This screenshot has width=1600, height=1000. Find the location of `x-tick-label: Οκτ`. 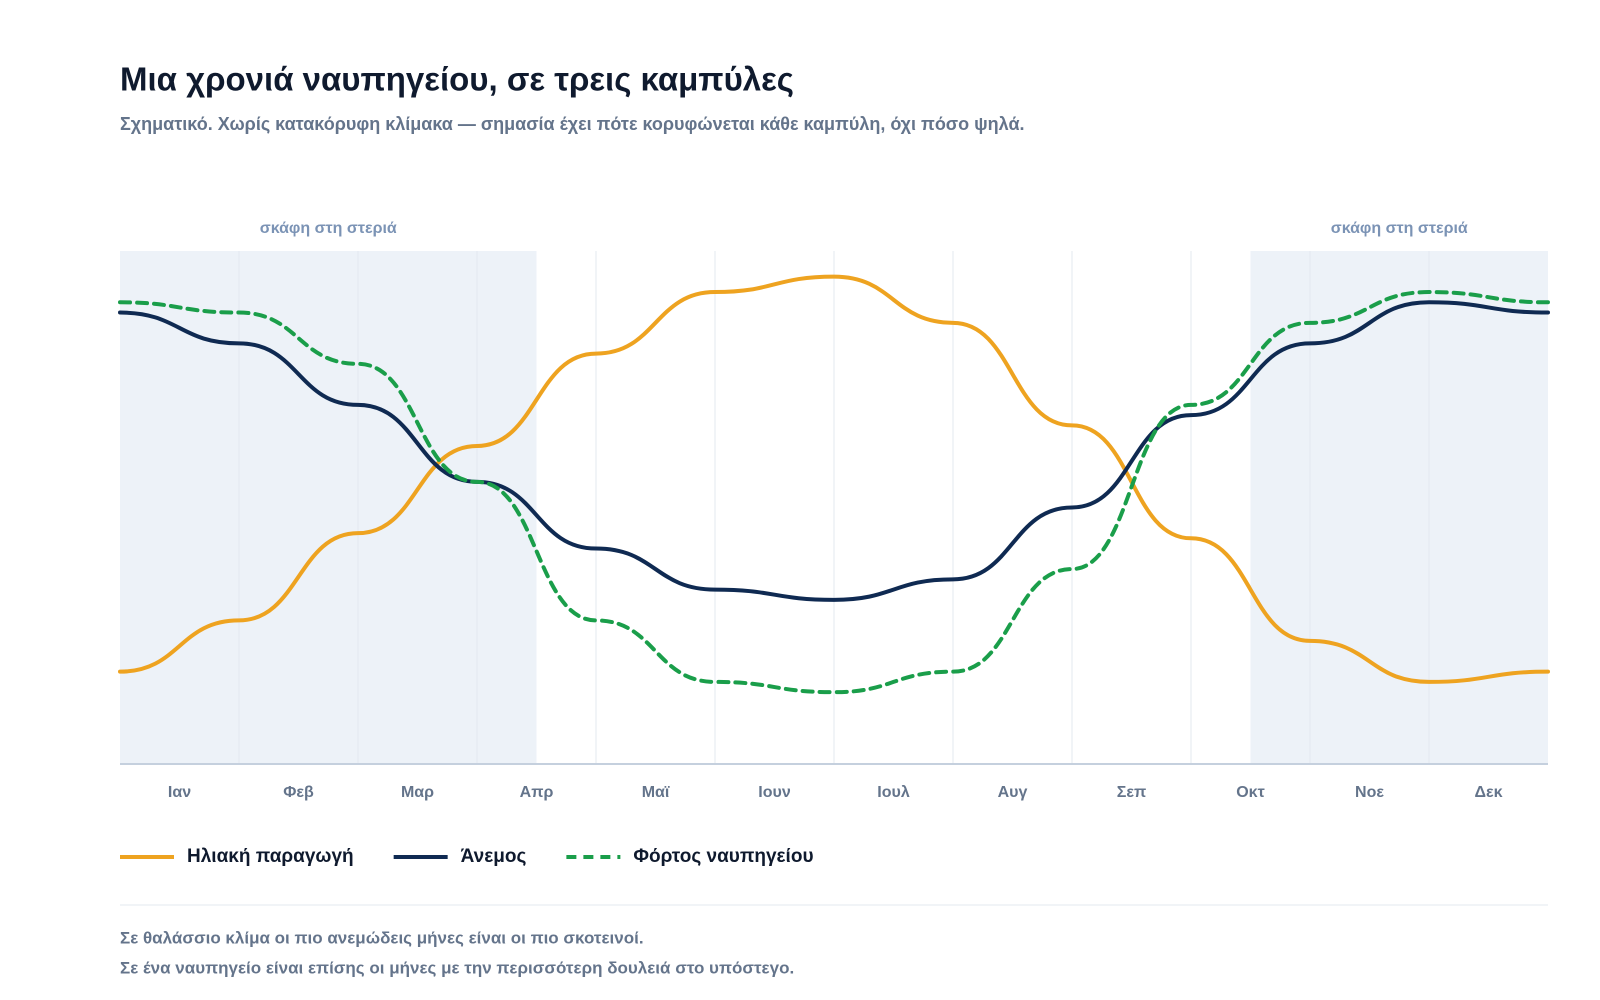

x-tick-label: Οκτ is located at coordinates (1250, 792).